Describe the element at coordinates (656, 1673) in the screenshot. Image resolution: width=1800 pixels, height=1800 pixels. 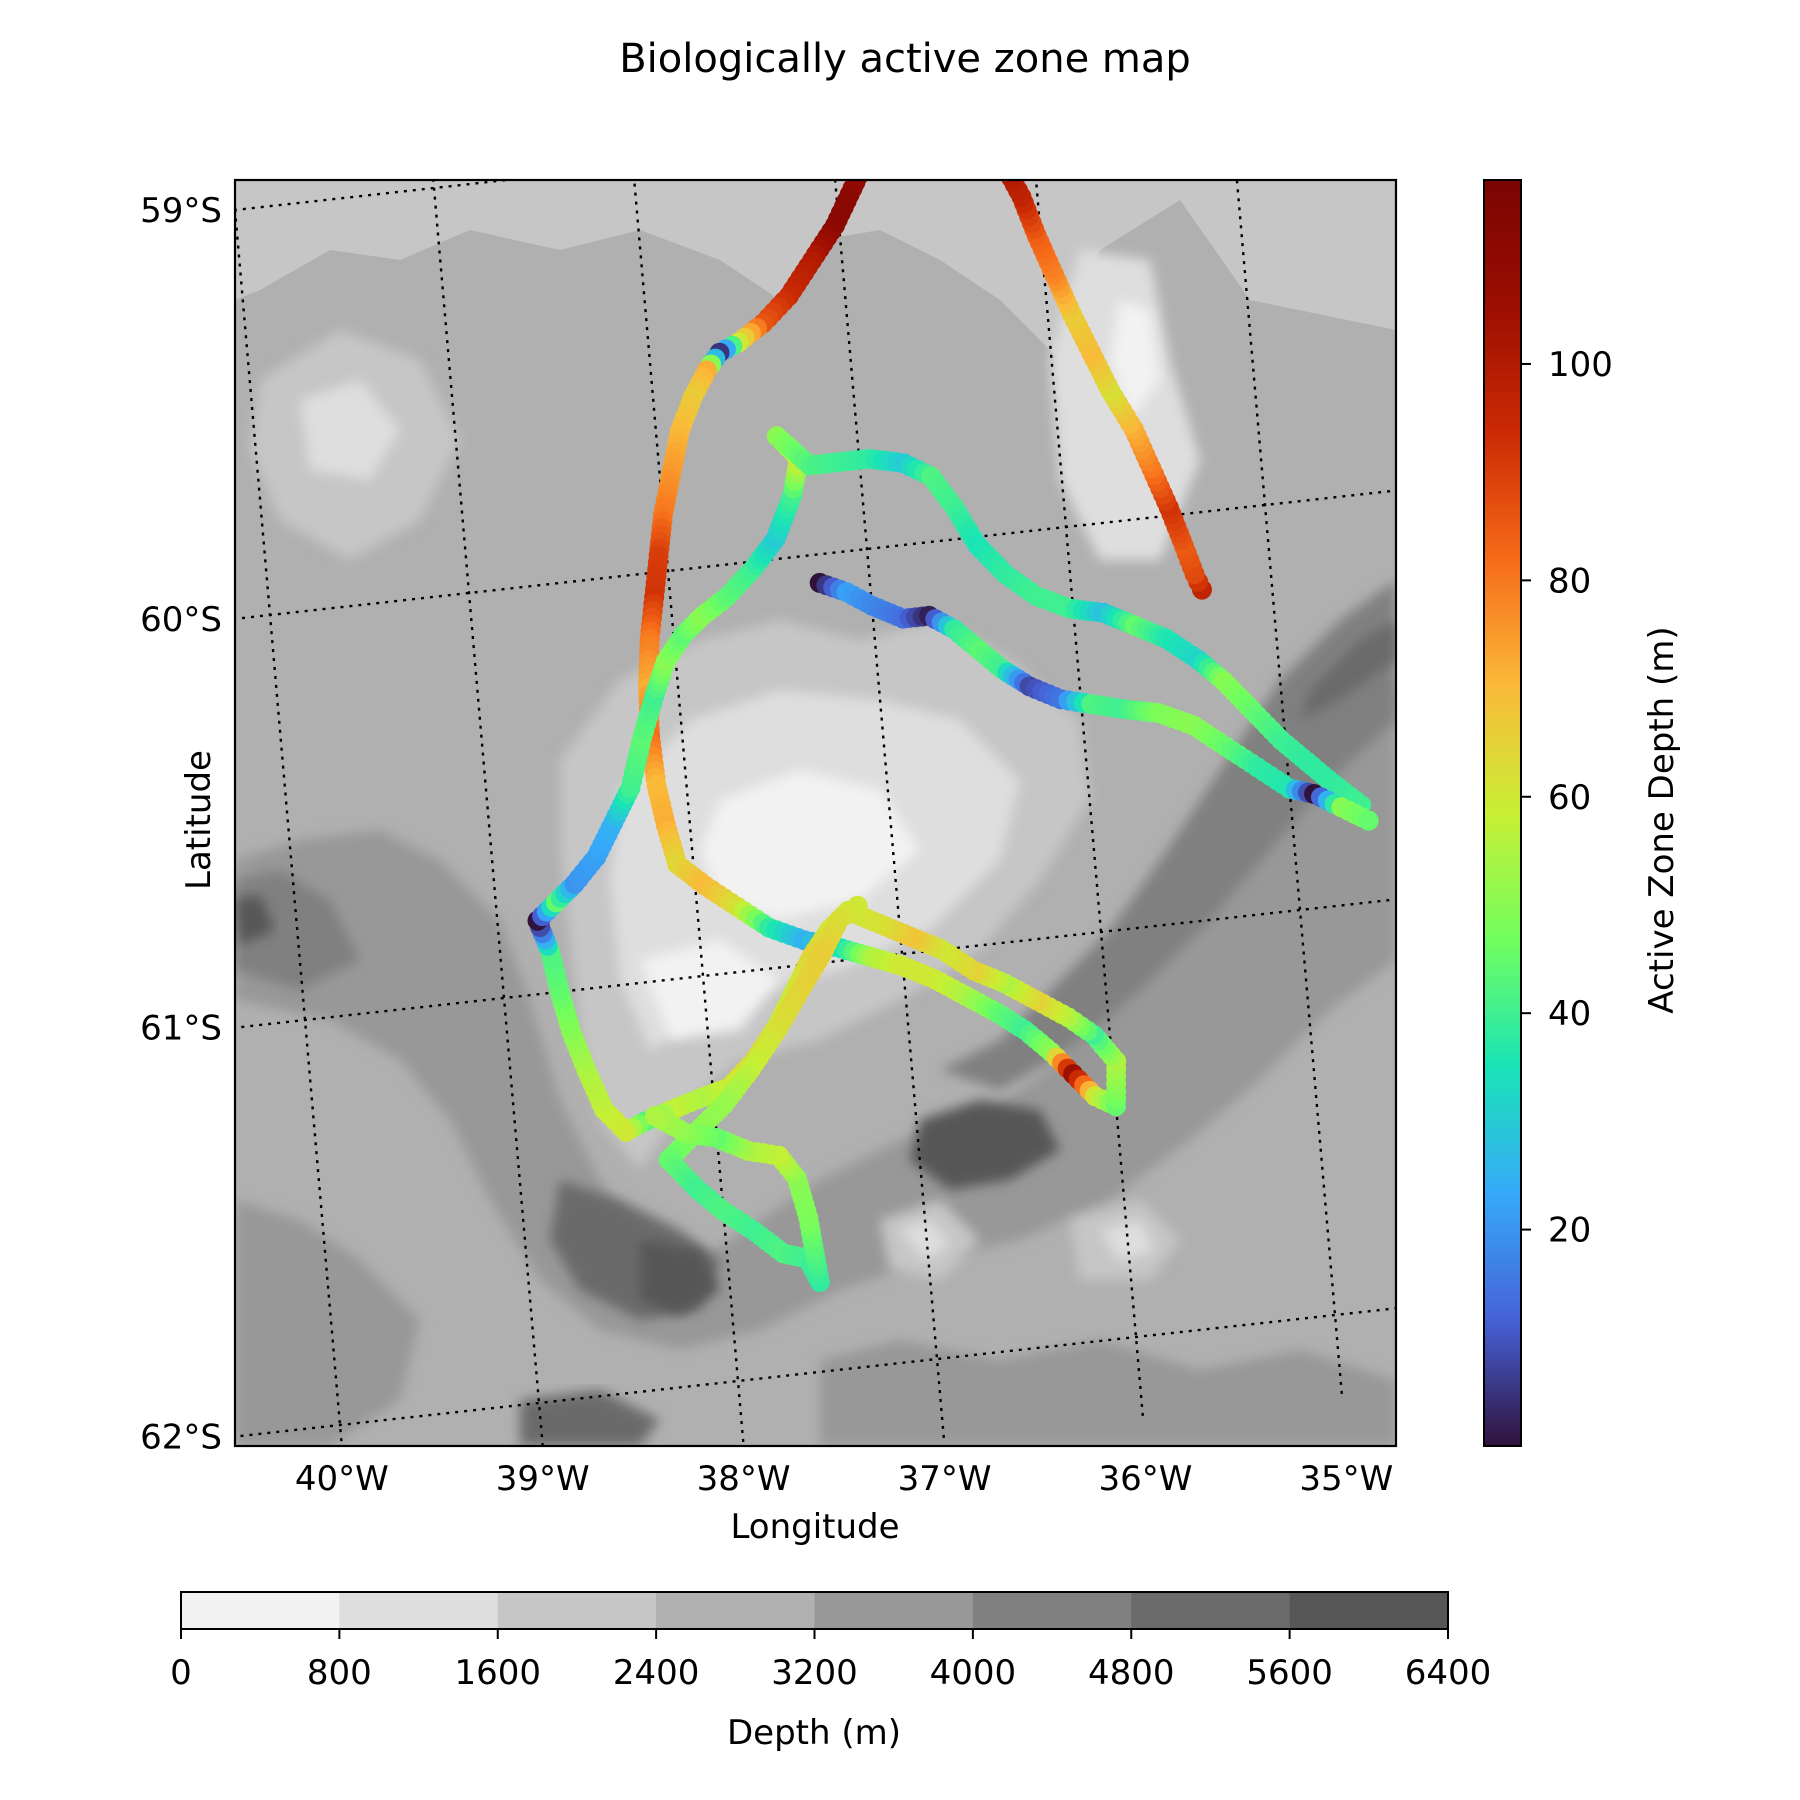
I see `depth-tick-label: 2400` at that location.